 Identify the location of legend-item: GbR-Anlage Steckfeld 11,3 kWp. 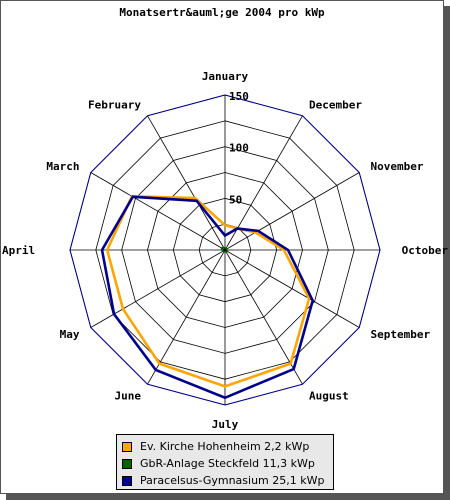
(227, 463).